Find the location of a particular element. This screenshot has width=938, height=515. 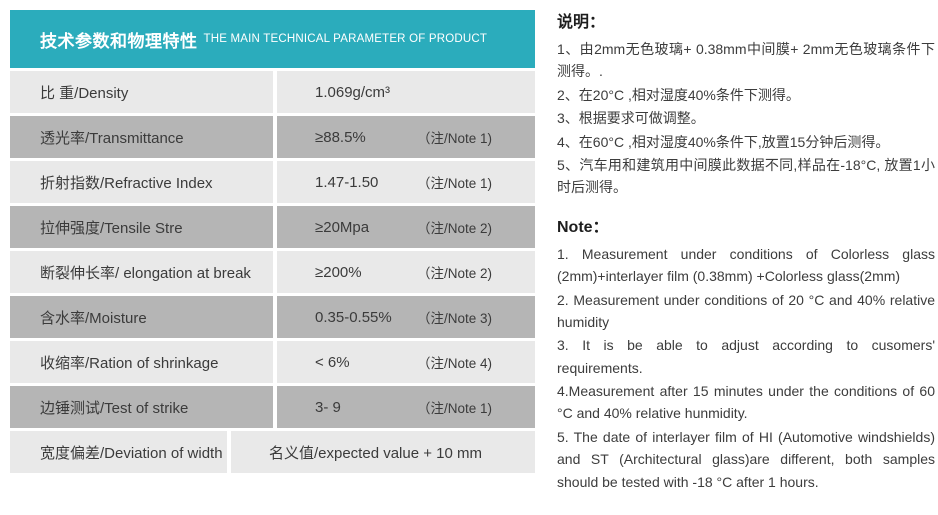

row-value: ≥200% is located at coordinates (338, 272).